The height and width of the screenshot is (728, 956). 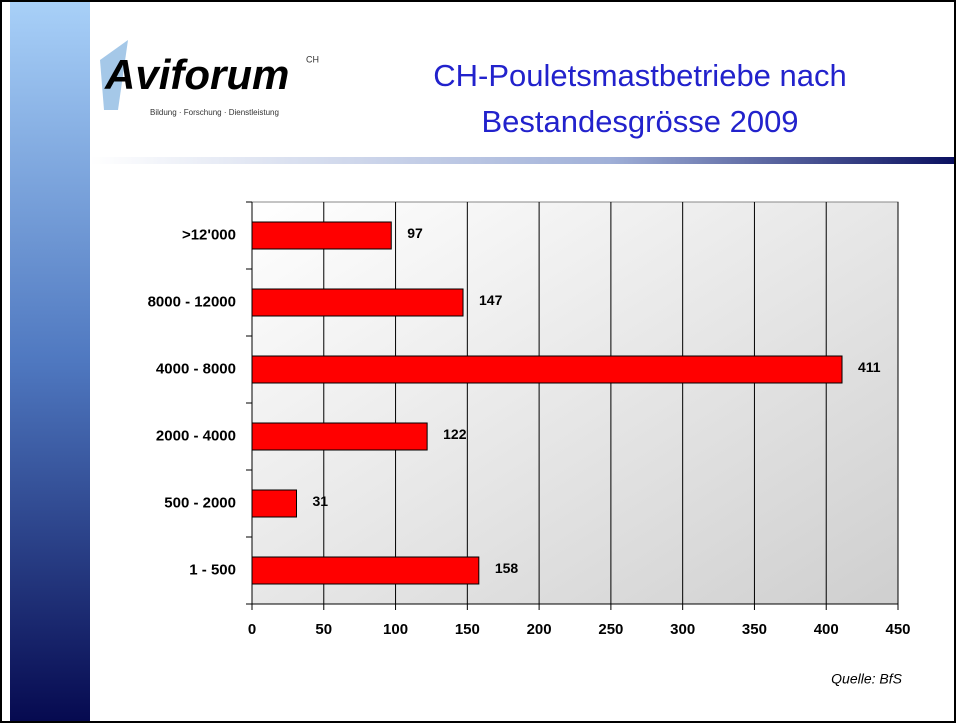 I want to click on y-tick-label: 500 - 2000, so click(x=200, y=502).